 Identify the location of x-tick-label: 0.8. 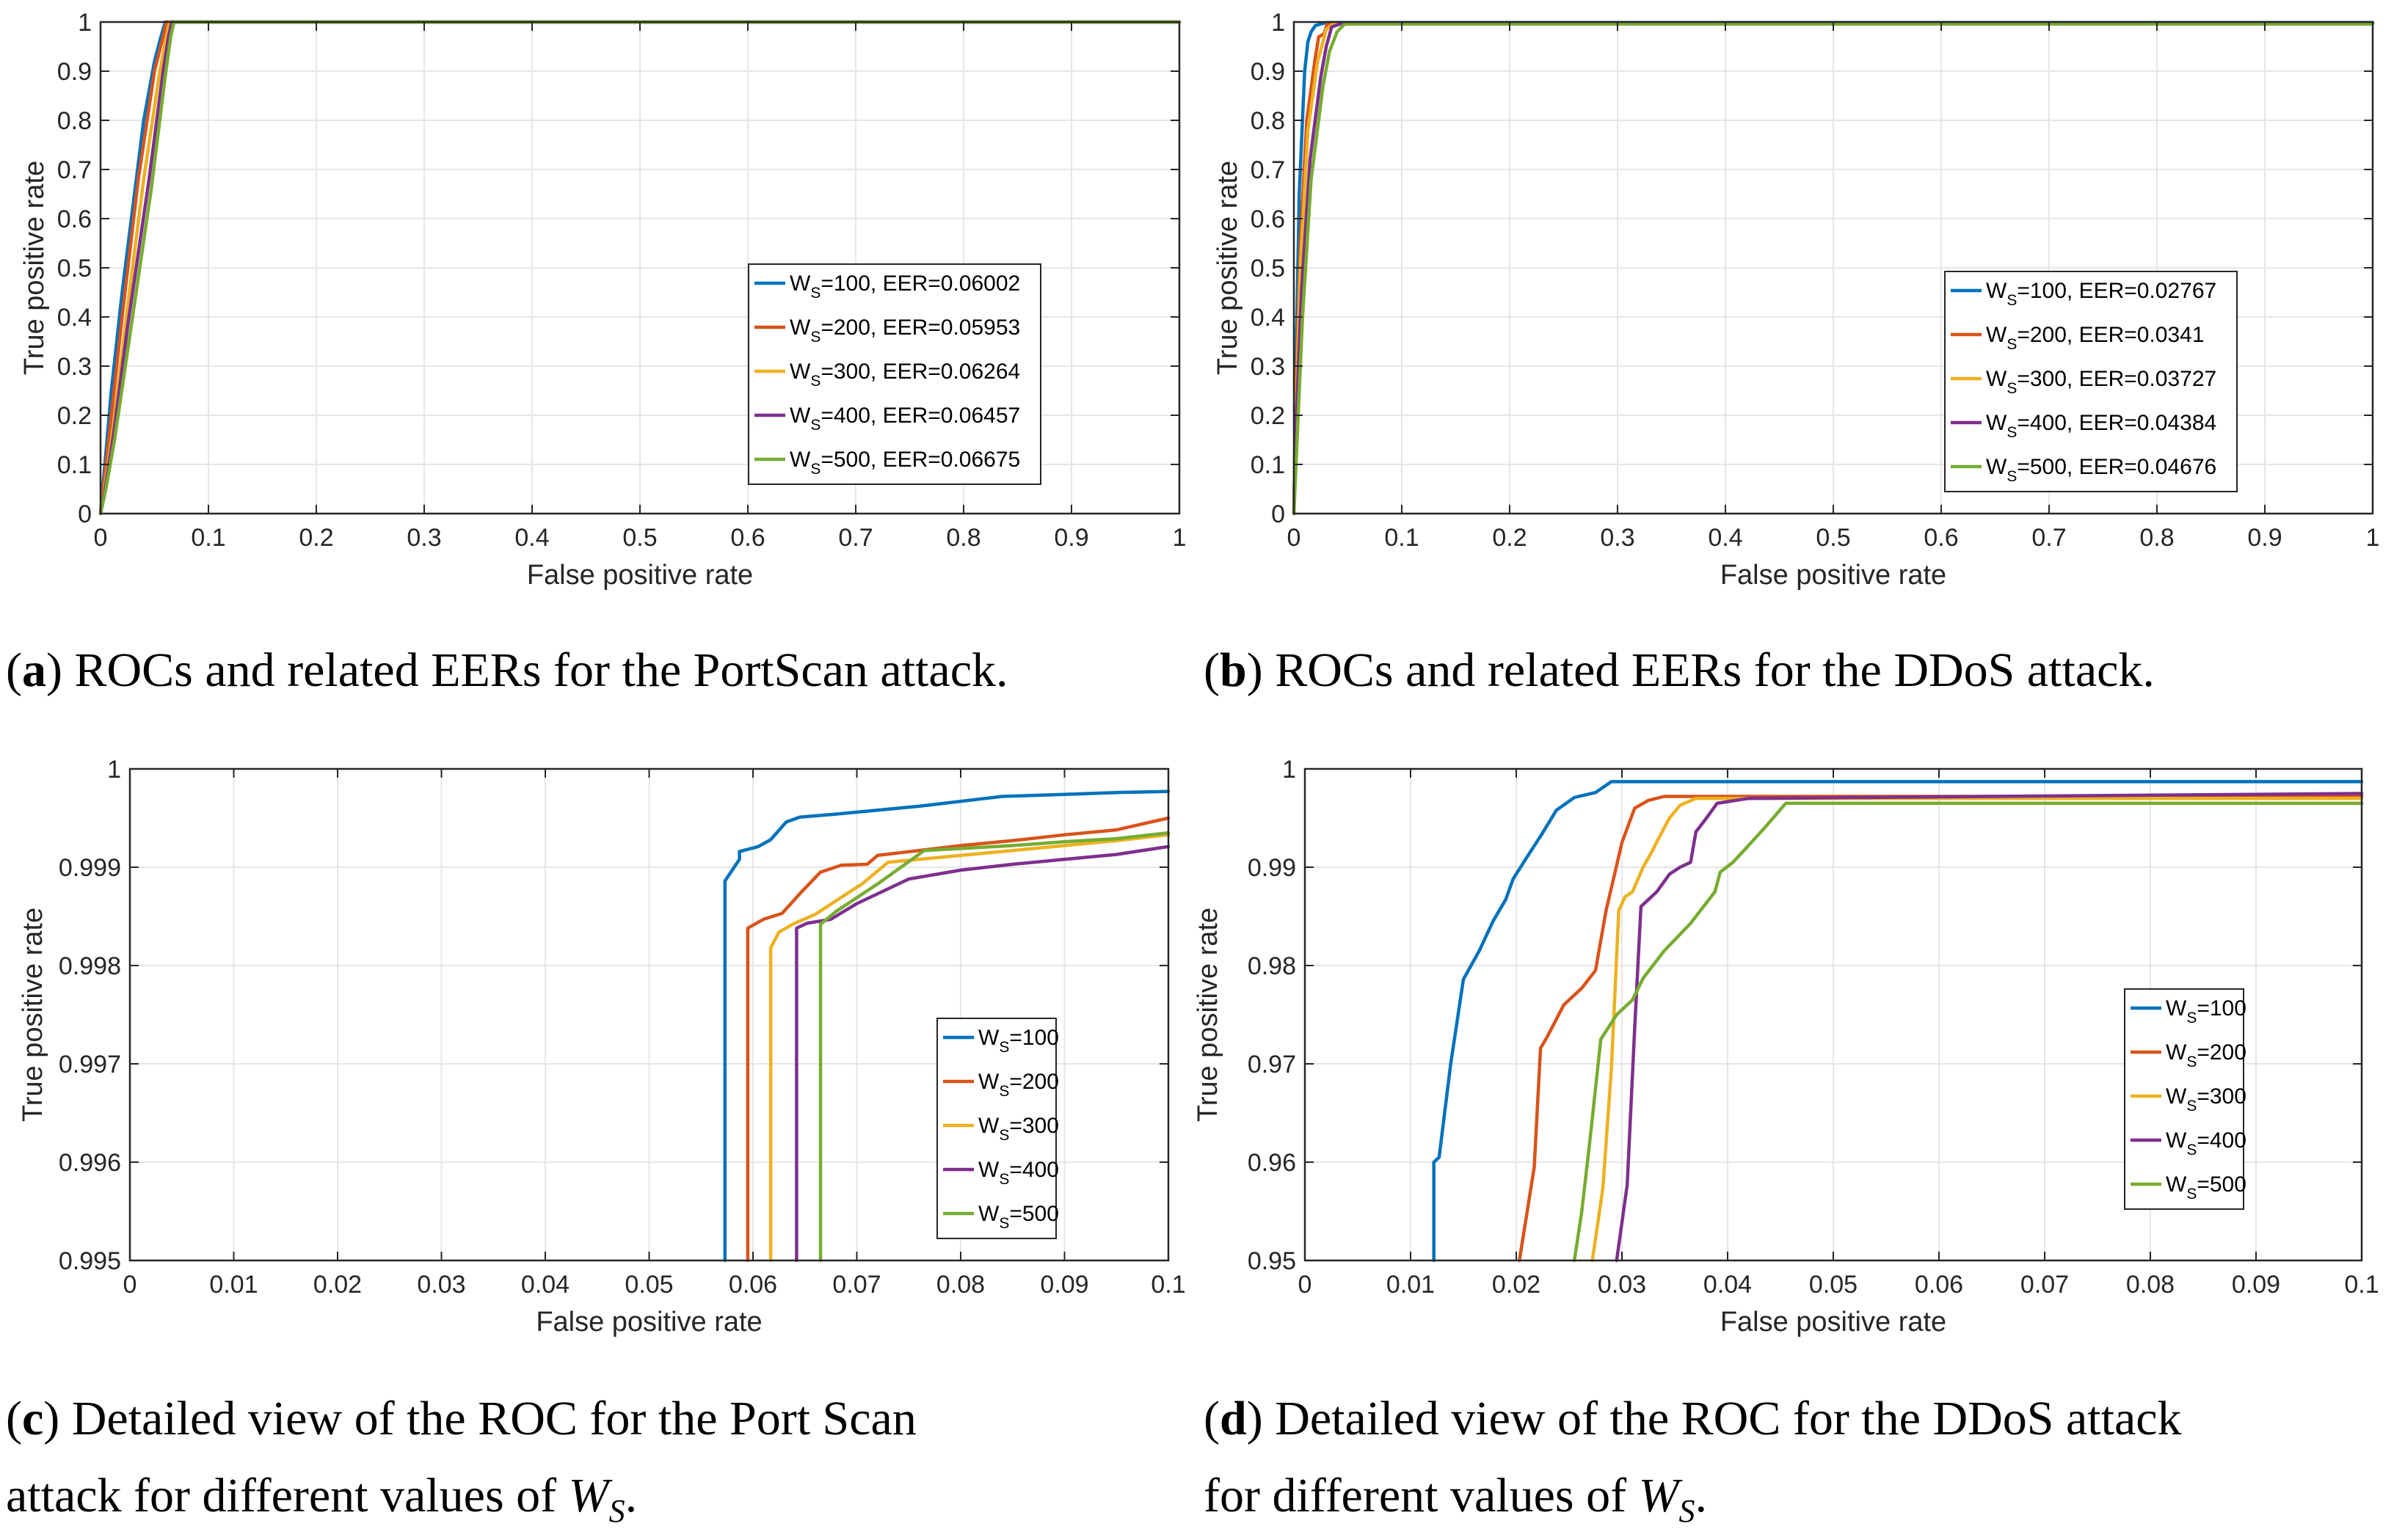
(2156, 538).